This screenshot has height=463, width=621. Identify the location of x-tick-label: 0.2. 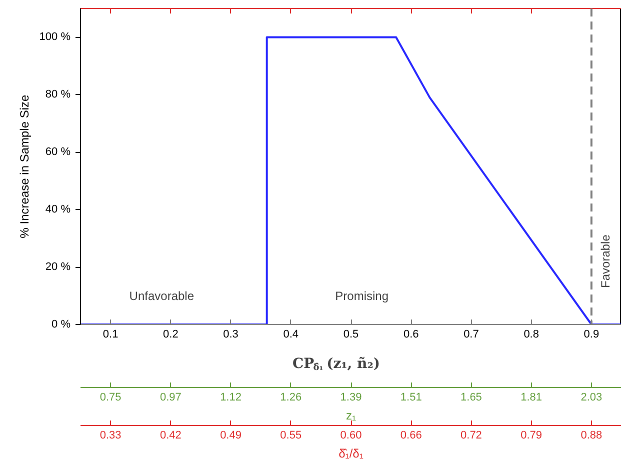
(170, 334).